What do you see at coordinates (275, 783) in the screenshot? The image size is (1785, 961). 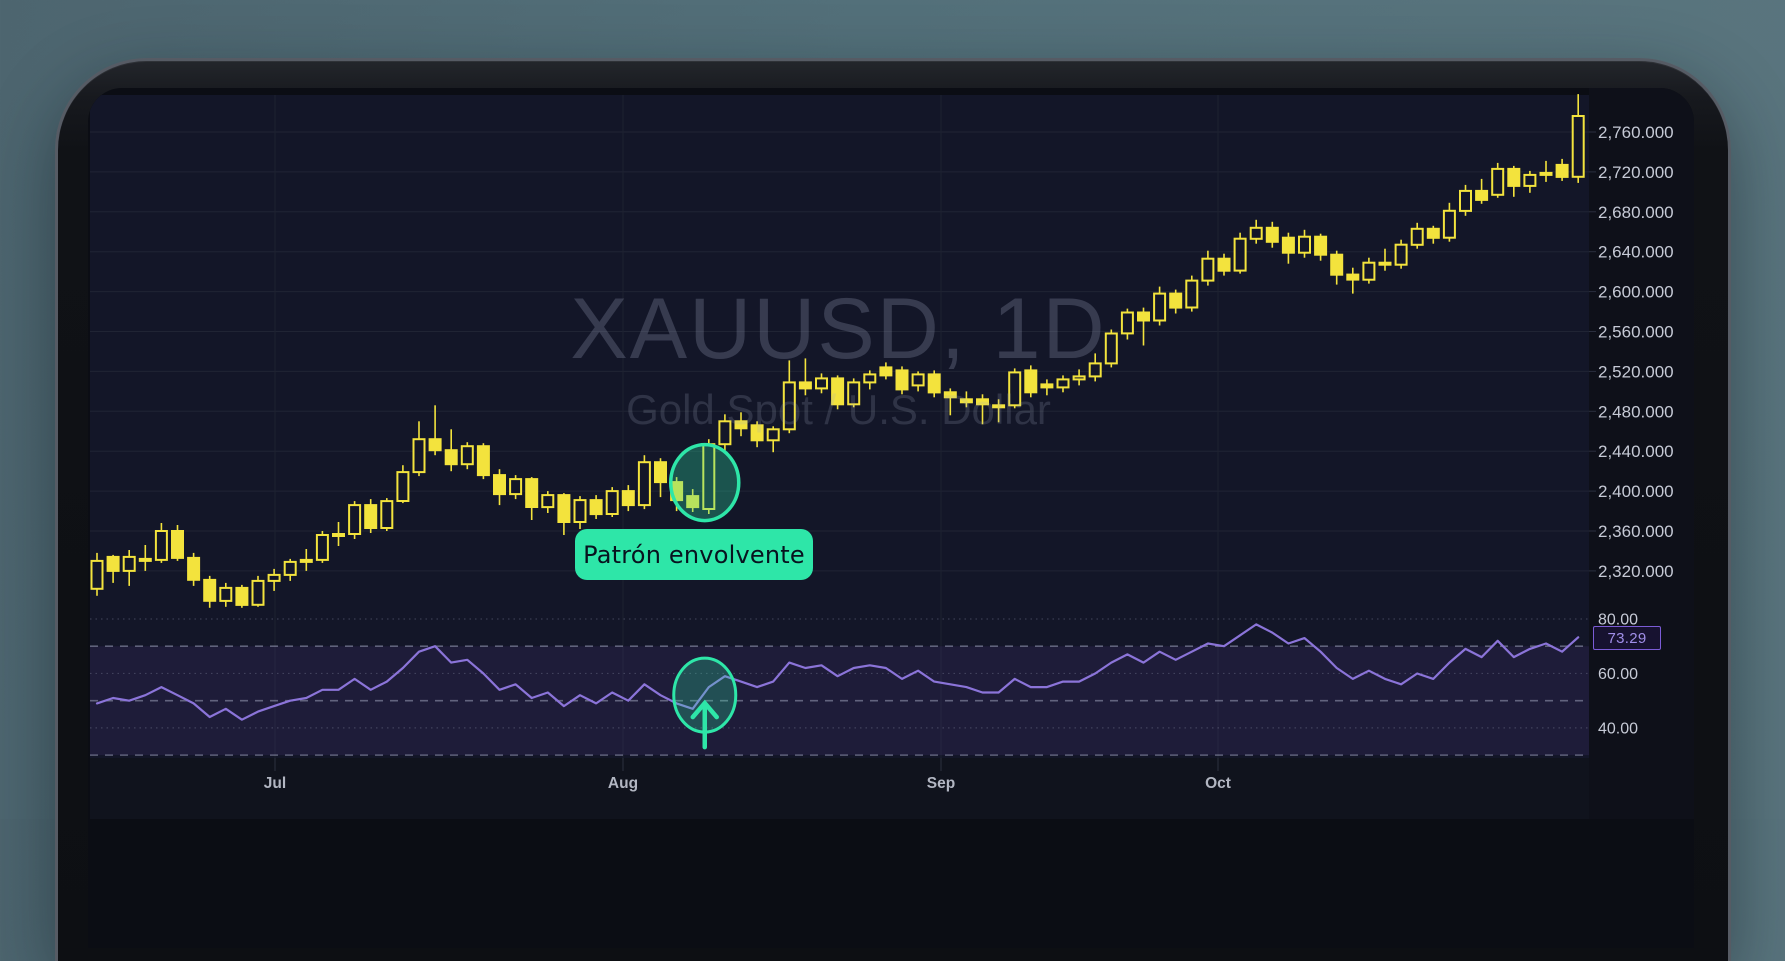 I see `month-label: Jul` at bounding box center [275, 783].